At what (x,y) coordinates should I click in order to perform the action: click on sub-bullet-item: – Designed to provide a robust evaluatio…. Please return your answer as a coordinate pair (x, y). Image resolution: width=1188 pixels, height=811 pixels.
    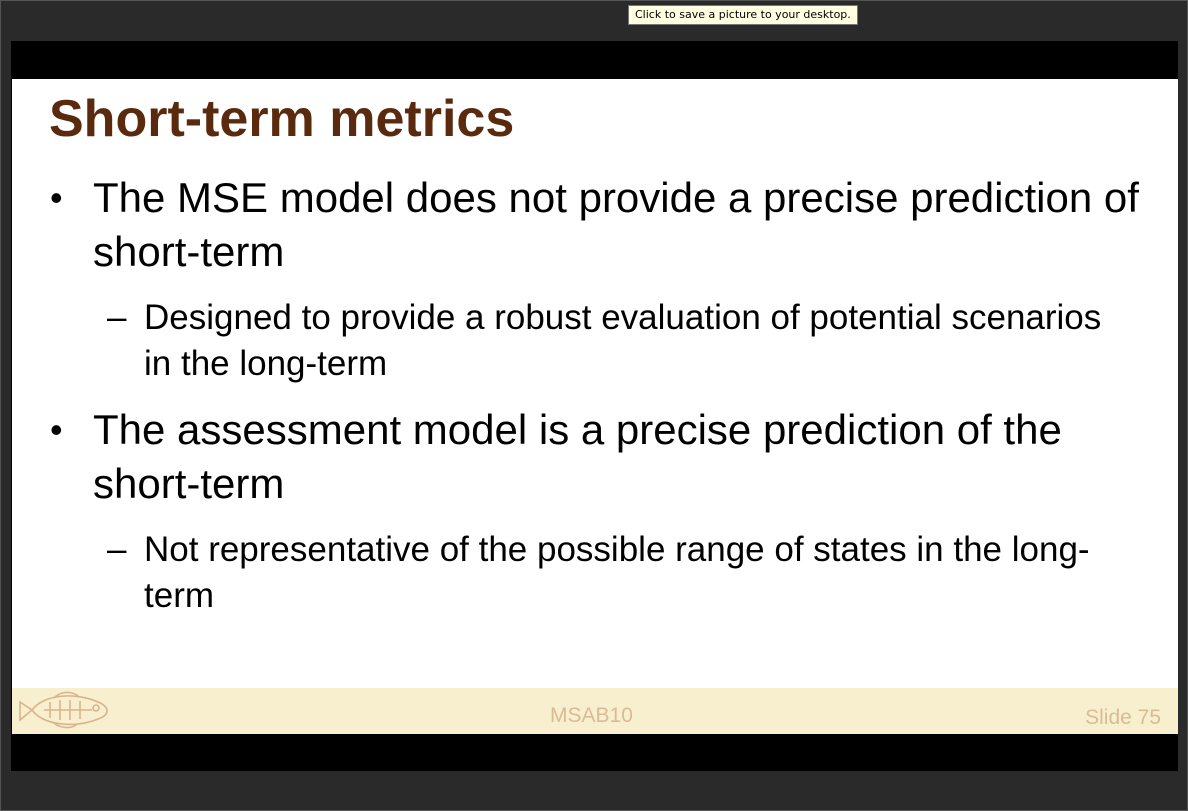
    Looking at the image, I should click on (595, 341).